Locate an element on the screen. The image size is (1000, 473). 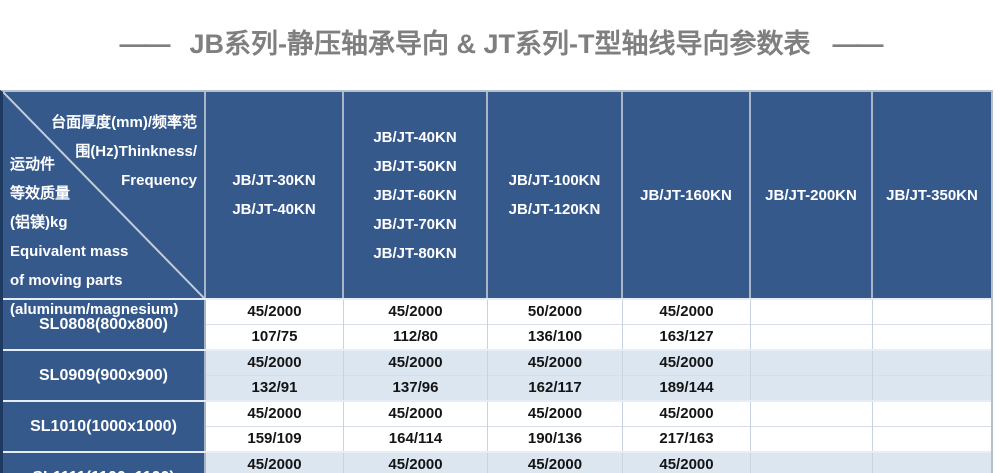
data-column: 45/2000 217/163 is located at coordinates (687, 426).